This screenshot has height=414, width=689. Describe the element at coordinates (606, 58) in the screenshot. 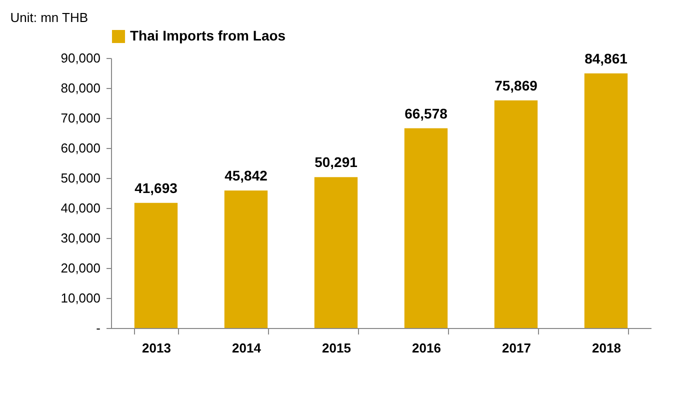

I see `data-label: 84,861` at that location.